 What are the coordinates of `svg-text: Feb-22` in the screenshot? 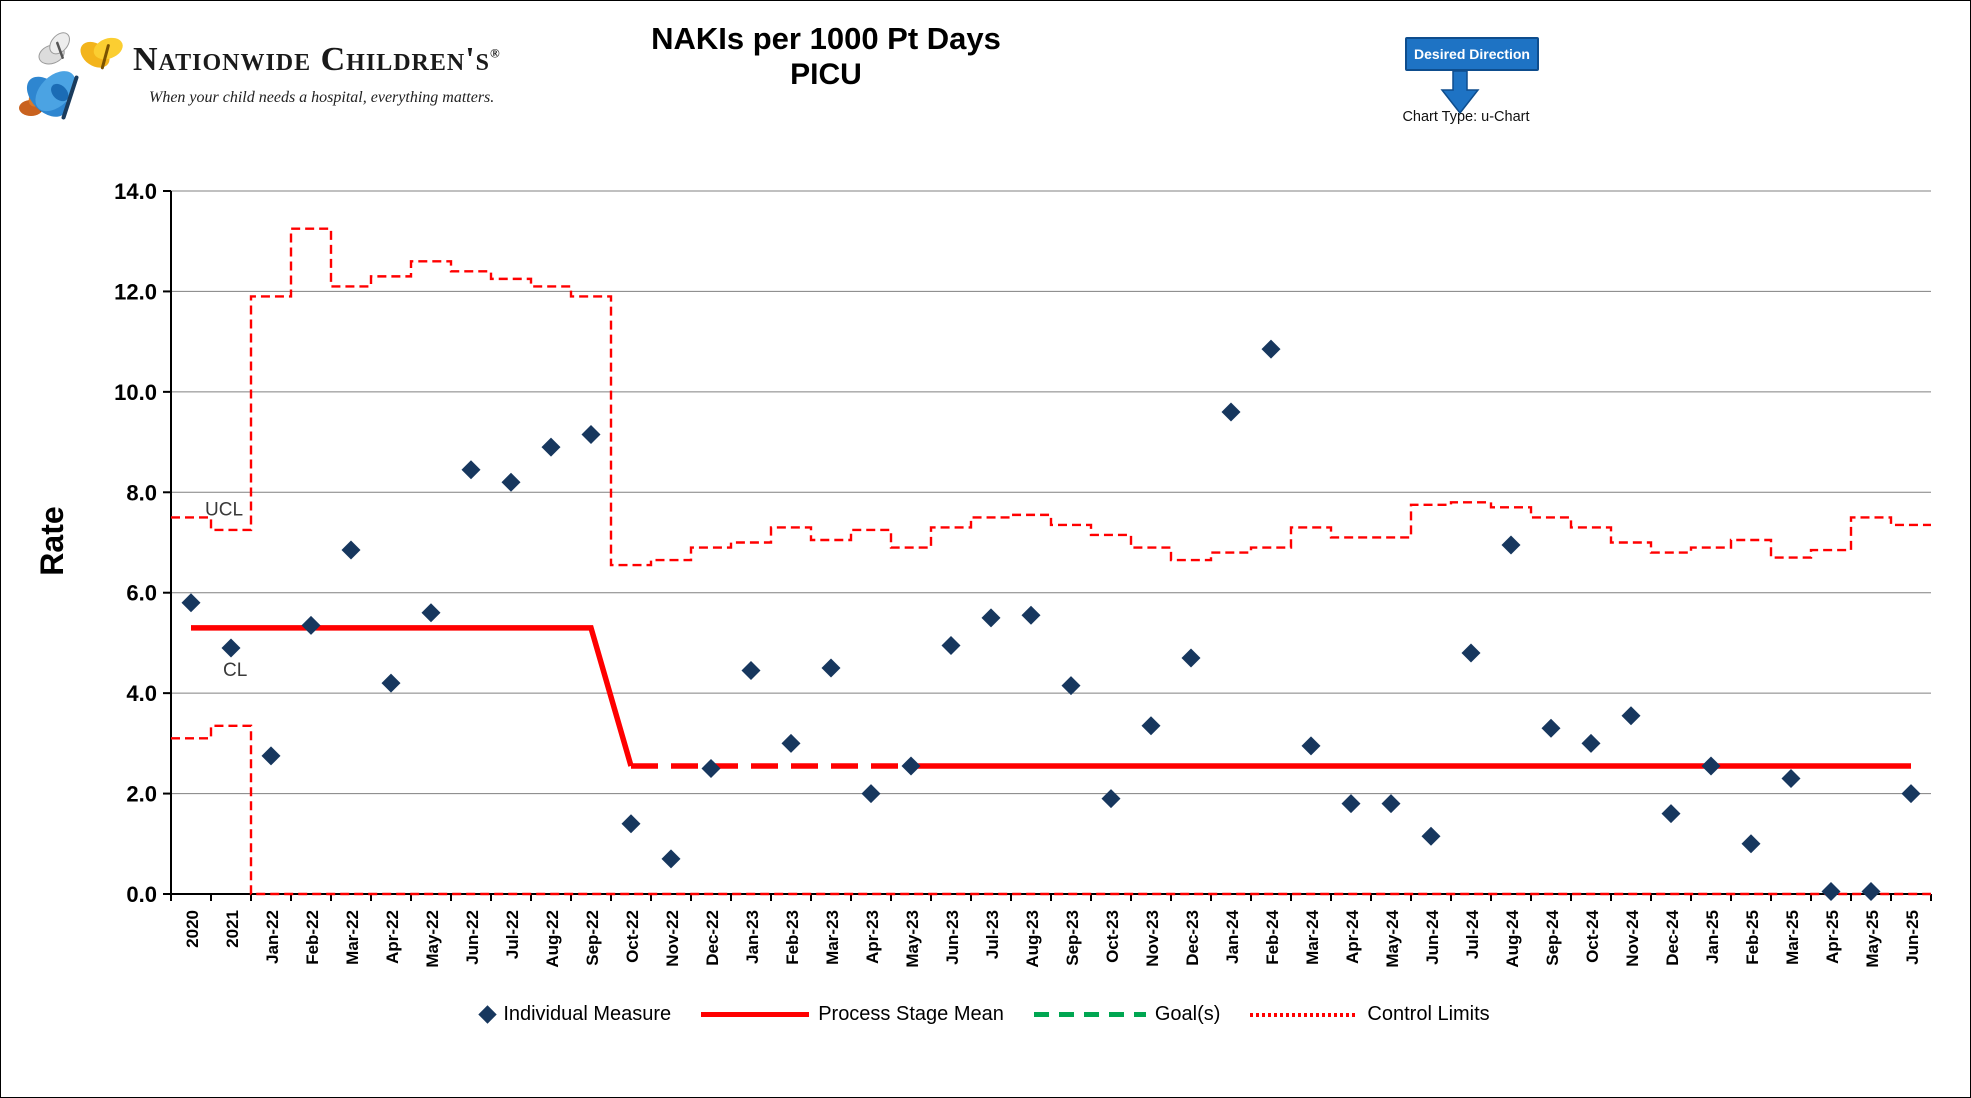 It's located at (312, 937).